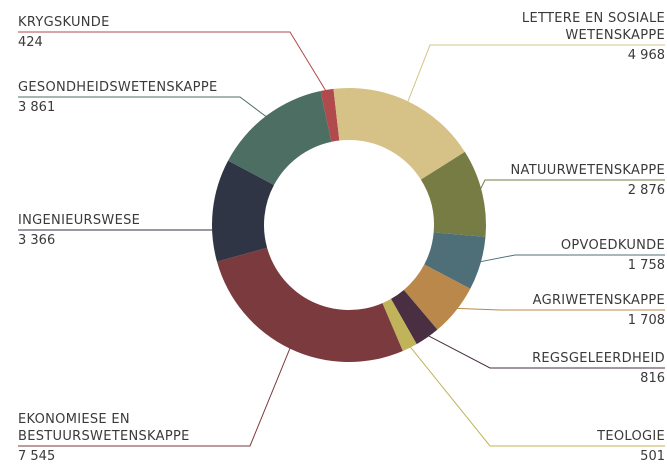  Describe the element at coordinates (652, 456) in the screenshot. I see `value-label: 501` at that location.